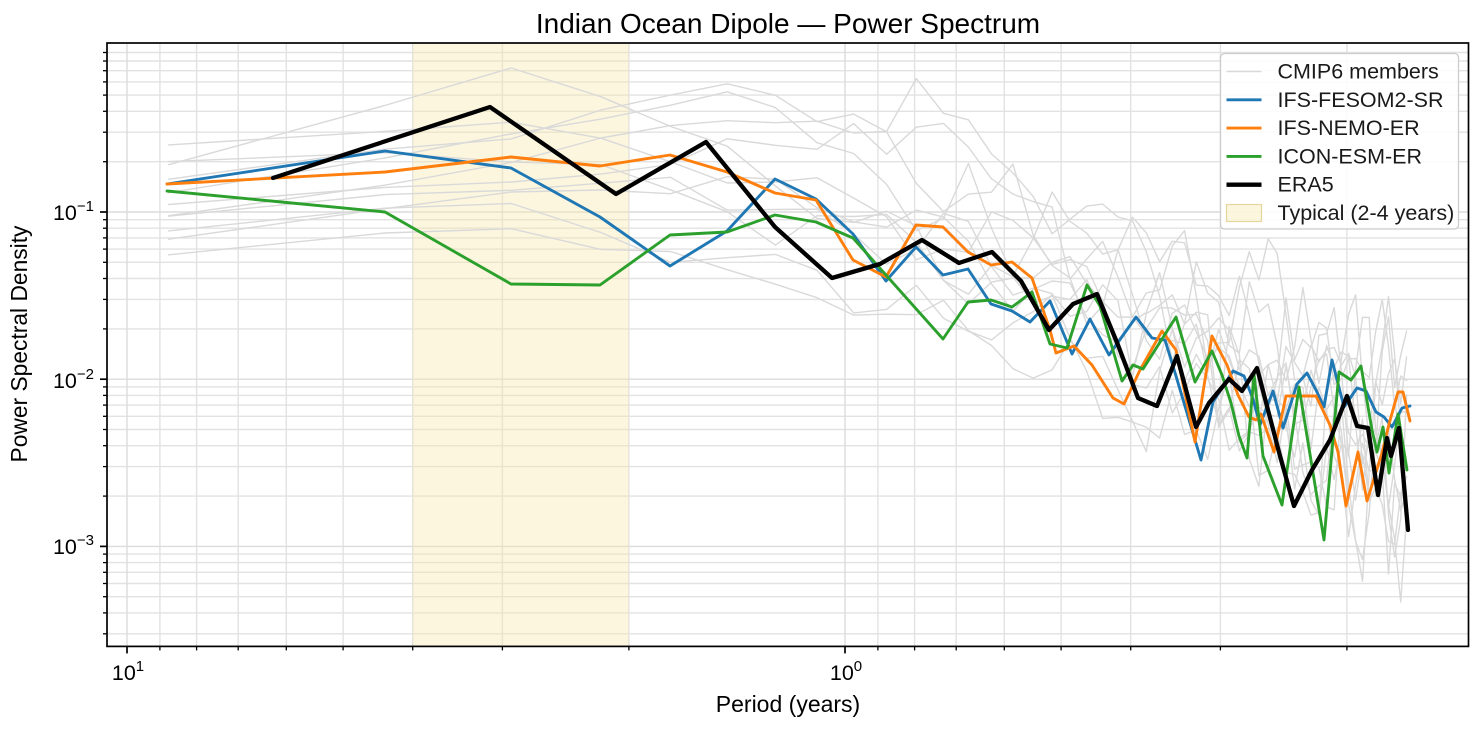 The height and width of the screenshot is (735, 1483). I want to click on svg-text: 10¹, so click(128, 671).